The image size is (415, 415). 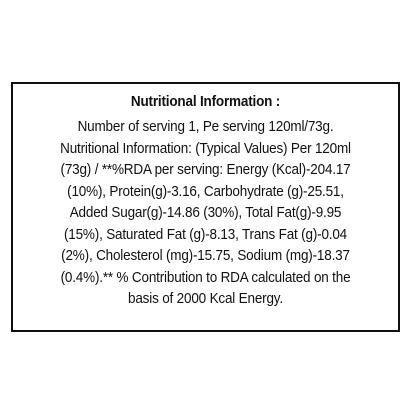 I want to click on label-text-line: basis of 2000 Kcal Energy., so click(x=205, y=298).